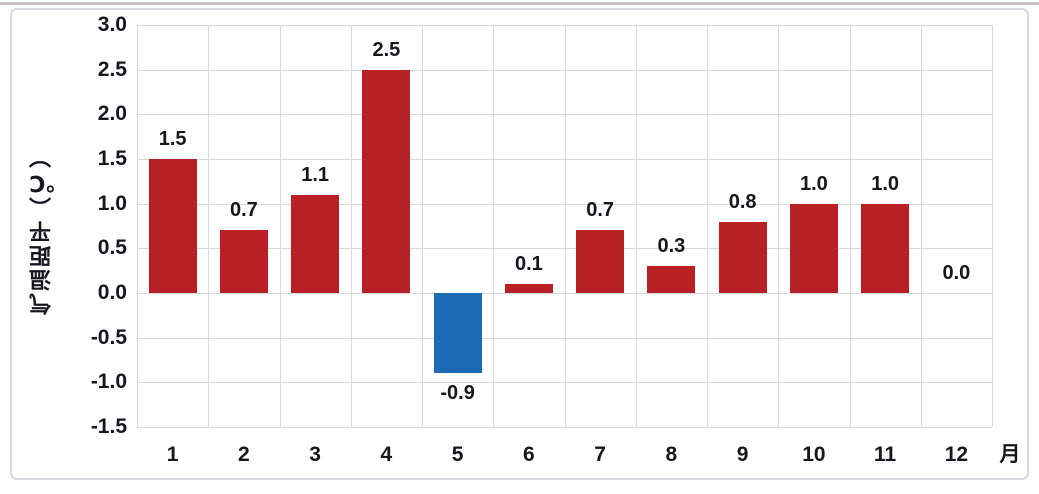  Describe the element at coordinates (457, 393) in the screenshot. I see `bar-value-label: -0.9` at that location.